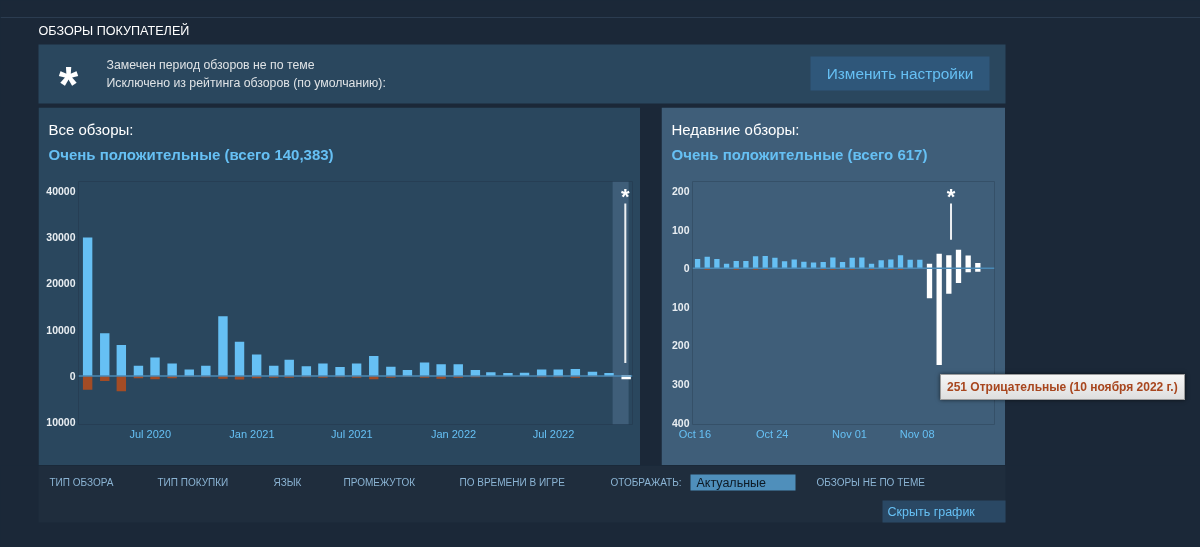  What do you see at coordinates (287, 482) in the screenshot?
I see `text: ЯЗЫК` at bounding box center [287, 482].